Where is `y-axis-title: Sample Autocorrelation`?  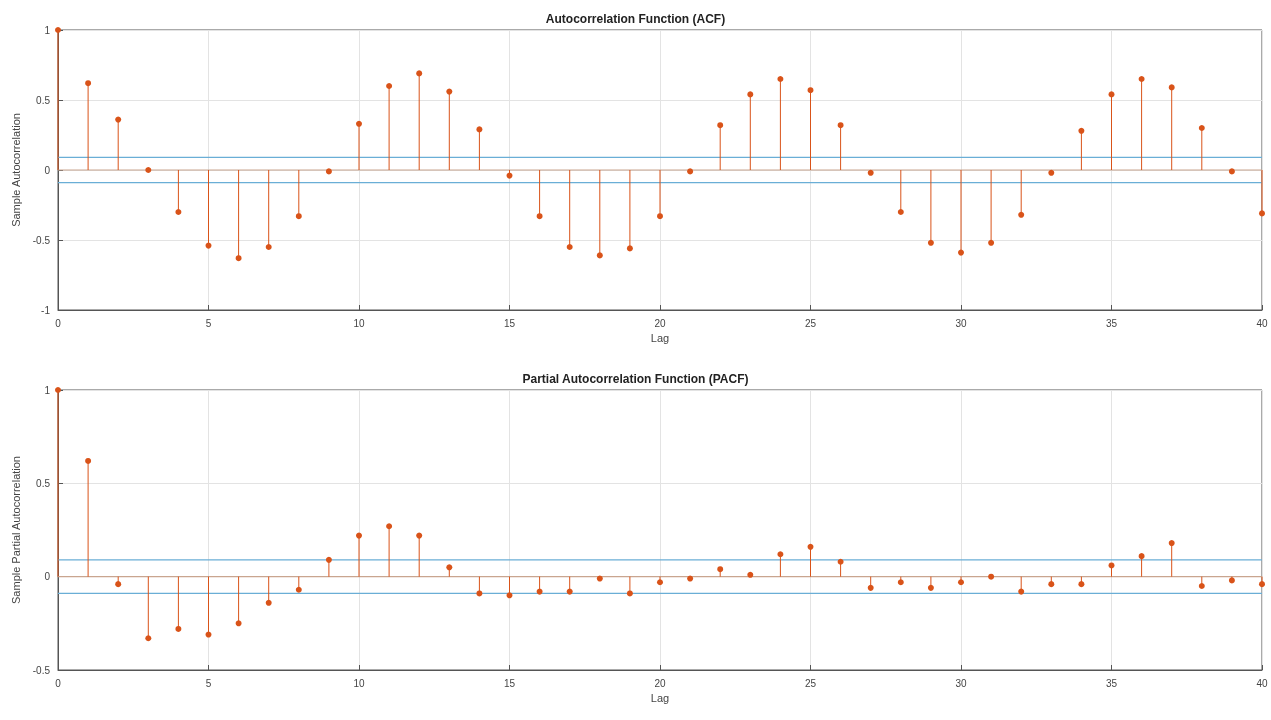 y-axis-title: Sample Autocorrelation is located at coordinates (16, 170).